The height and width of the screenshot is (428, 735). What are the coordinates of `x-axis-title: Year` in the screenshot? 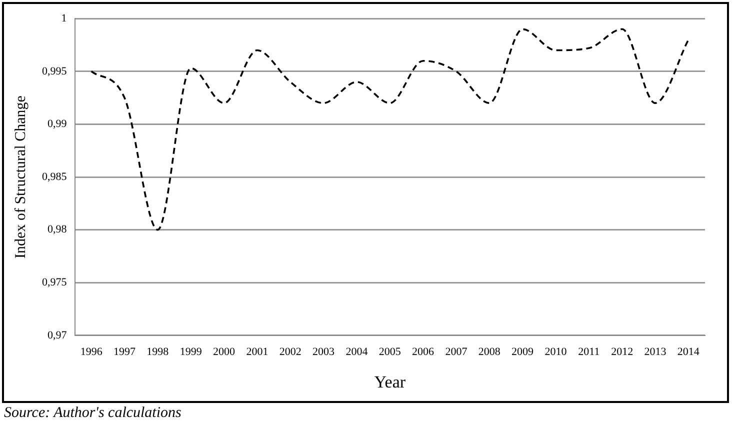 It's located at (390, 382).